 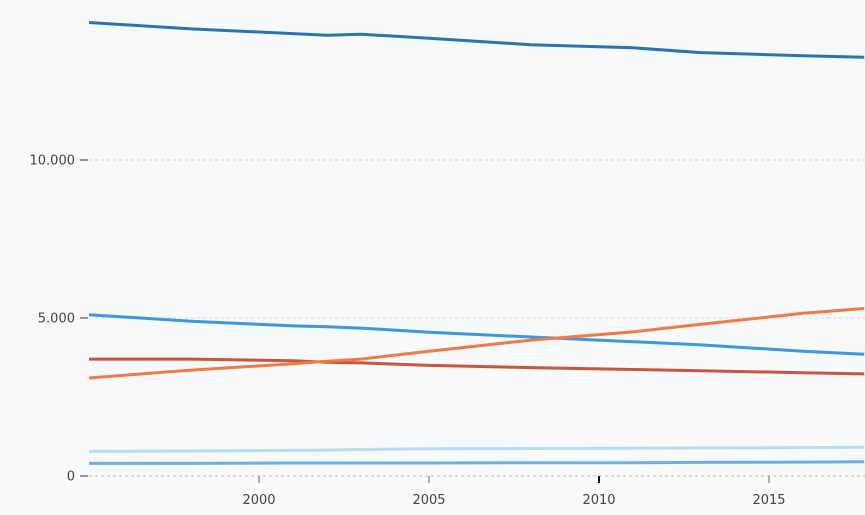 I want to click on y-tick-label: 10.000, so click(x=53, y=161).